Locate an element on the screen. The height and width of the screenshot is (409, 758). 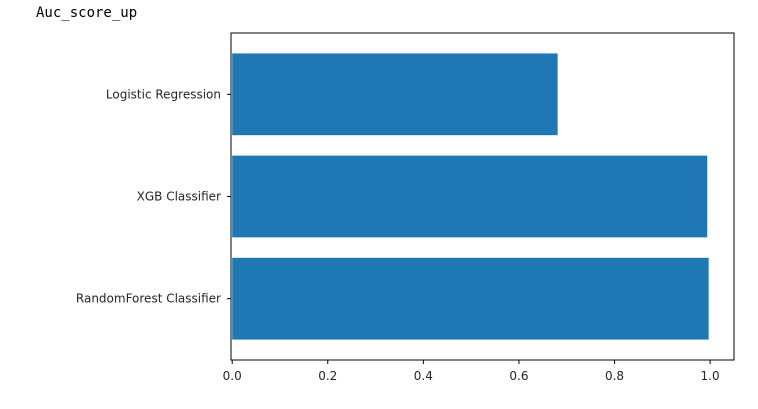
x-tick-label: 0.4 is located at coordinates (423, 376).